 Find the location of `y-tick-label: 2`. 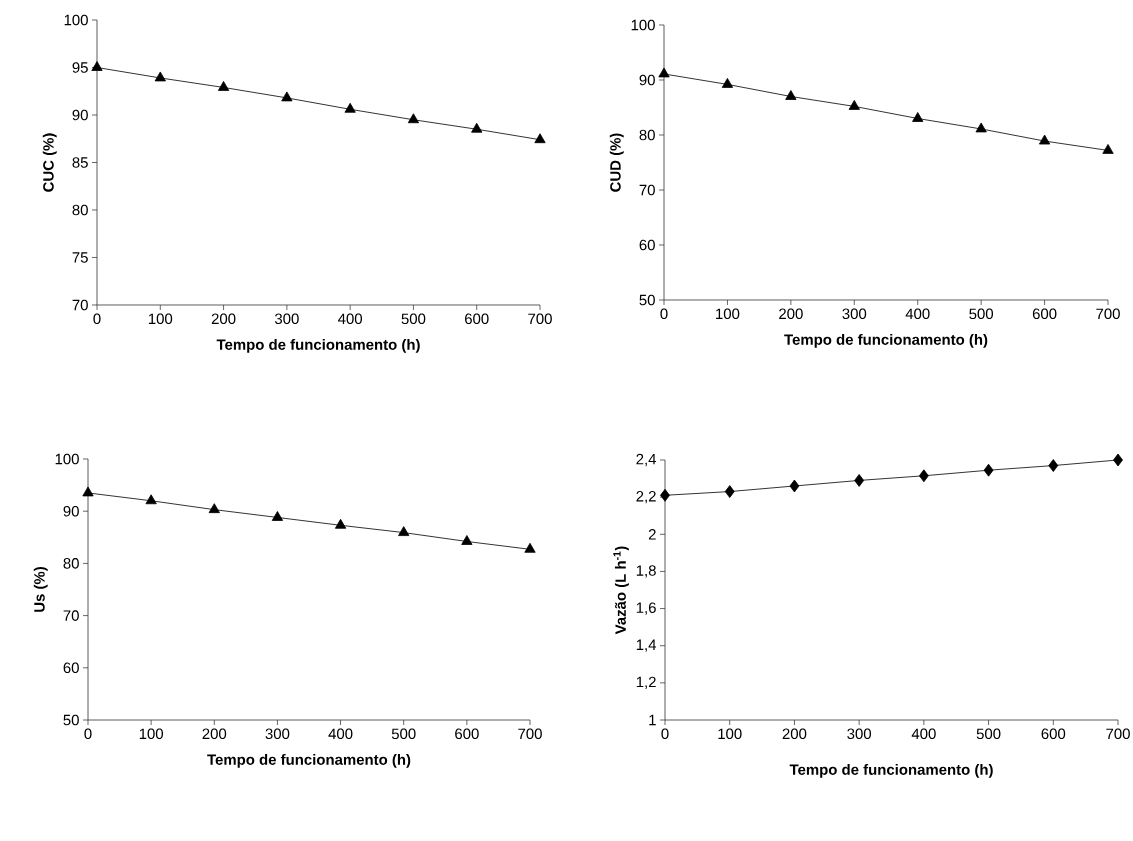

y-tick-label: 2 is located at coordinates (652, 534).